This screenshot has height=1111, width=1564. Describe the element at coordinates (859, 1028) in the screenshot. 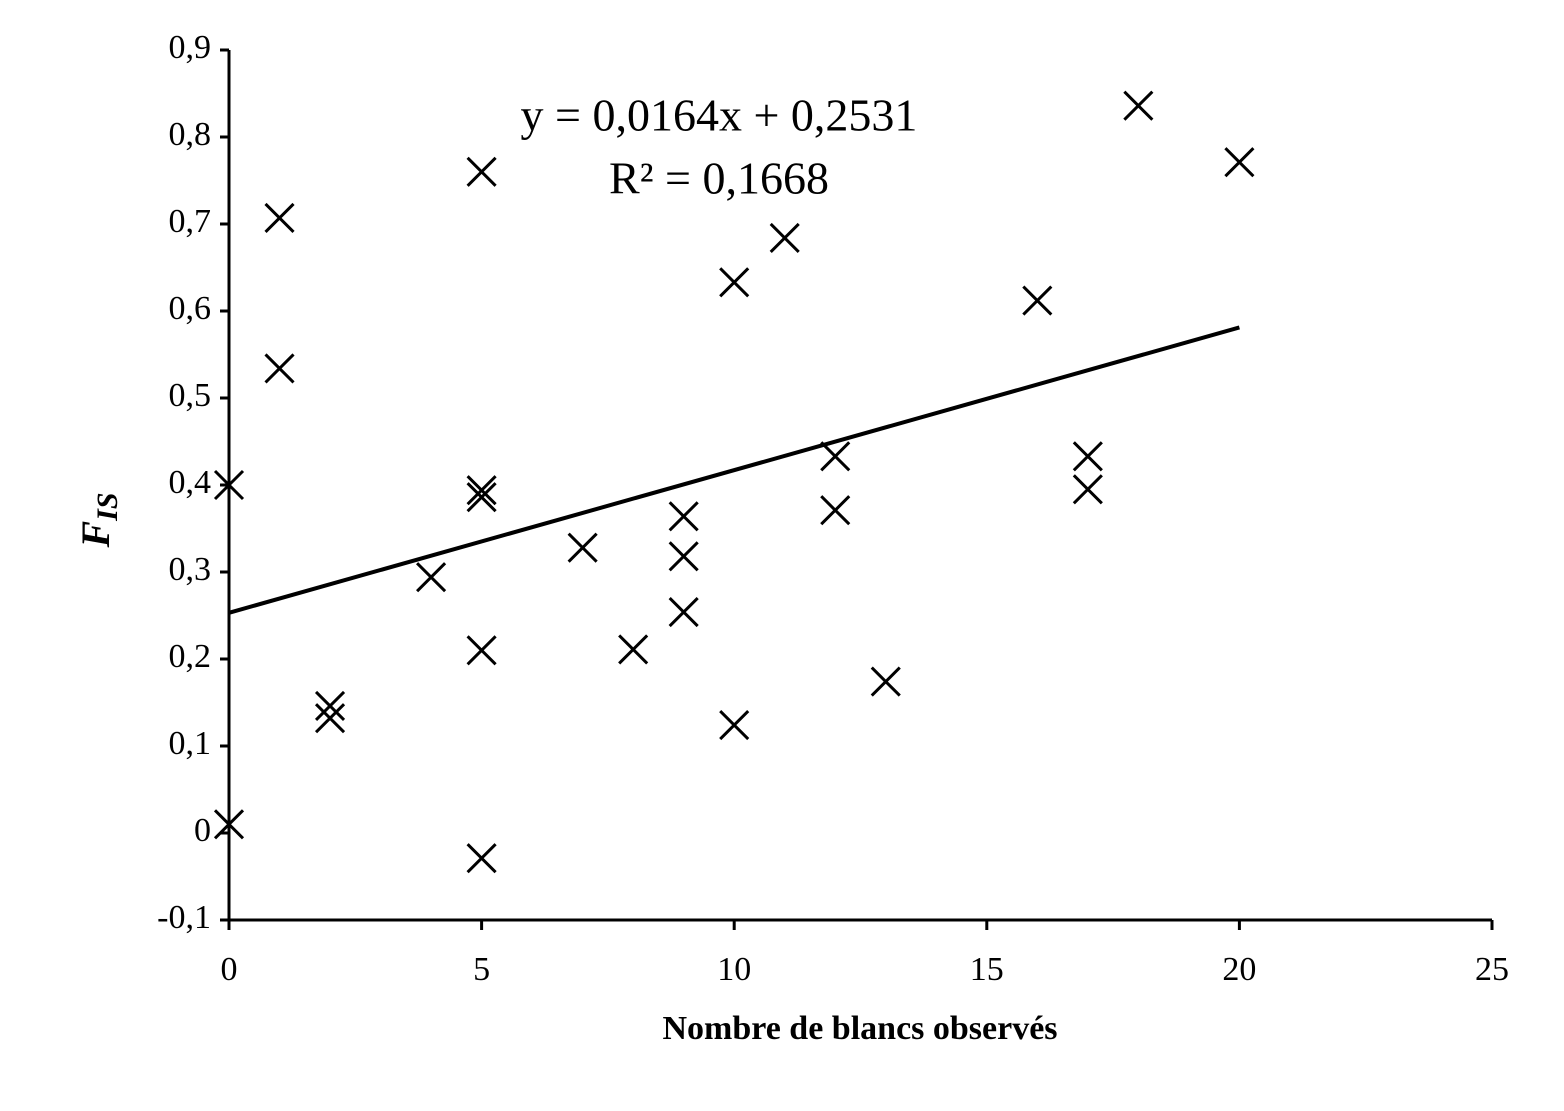

I see `x-axis-label: Nombre de blancs observés` at that location.